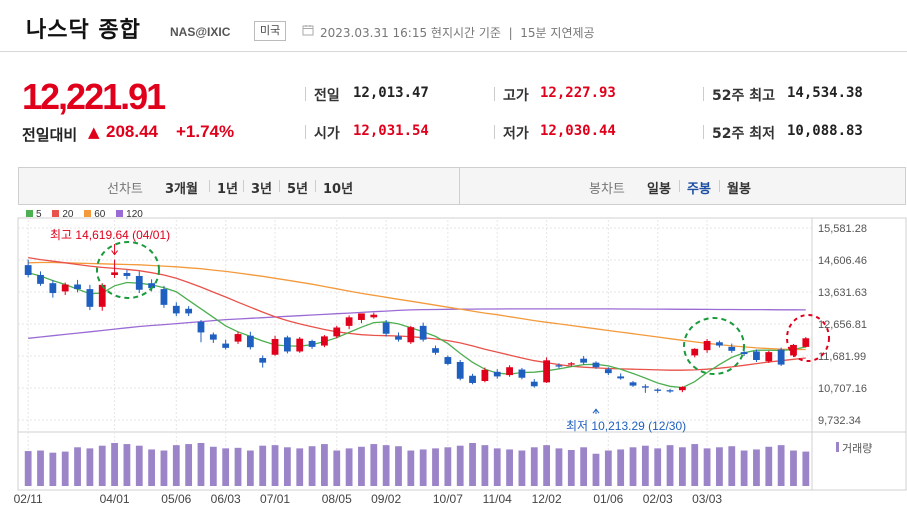 The width and height of the screenshot is (907, 525). What do you see at coordinates (699, 189) in the screenshot?
I see `tab-weekly: 주봉` at bounding box center [699, 189].